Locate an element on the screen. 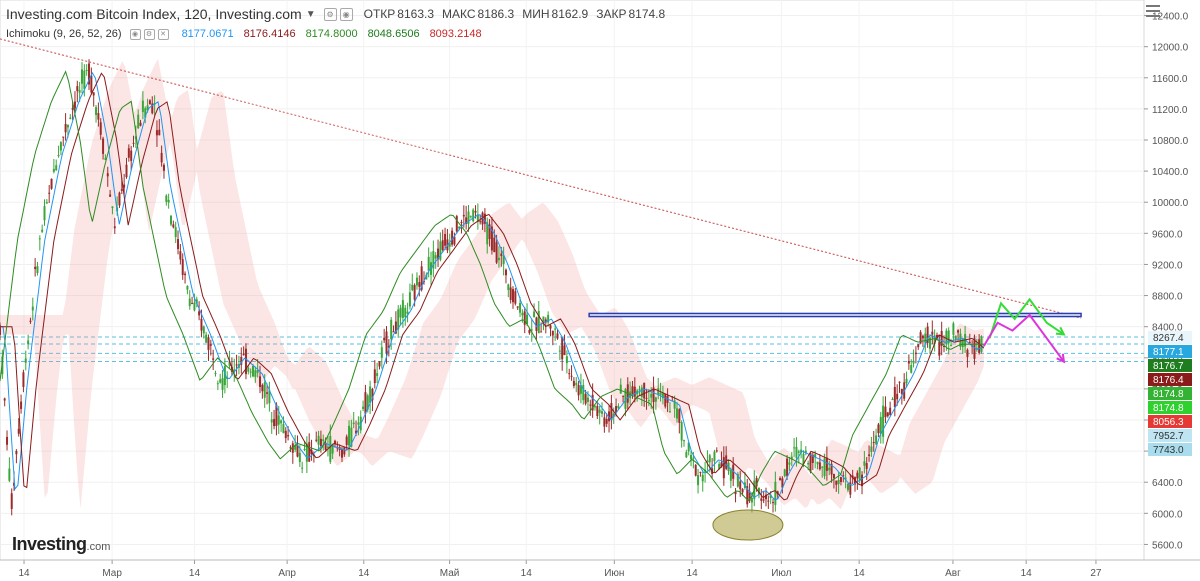  price-label: 8176.7 is located at coordinates (1168, 366).